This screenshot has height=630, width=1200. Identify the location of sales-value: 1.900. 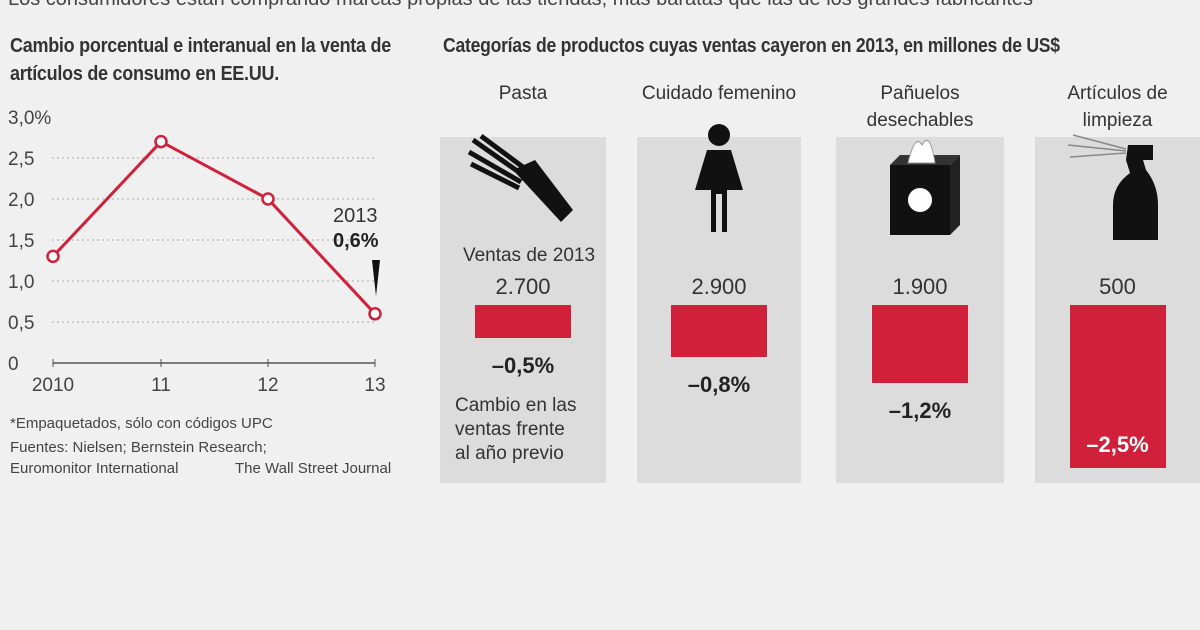
(920, 286).